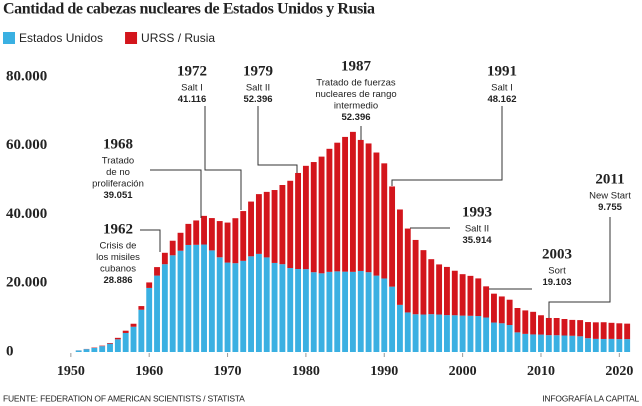 Image resolution: width=642 pixels, height=406 pixels. I want to click on y-tick-label: 0, so click(10, 351).